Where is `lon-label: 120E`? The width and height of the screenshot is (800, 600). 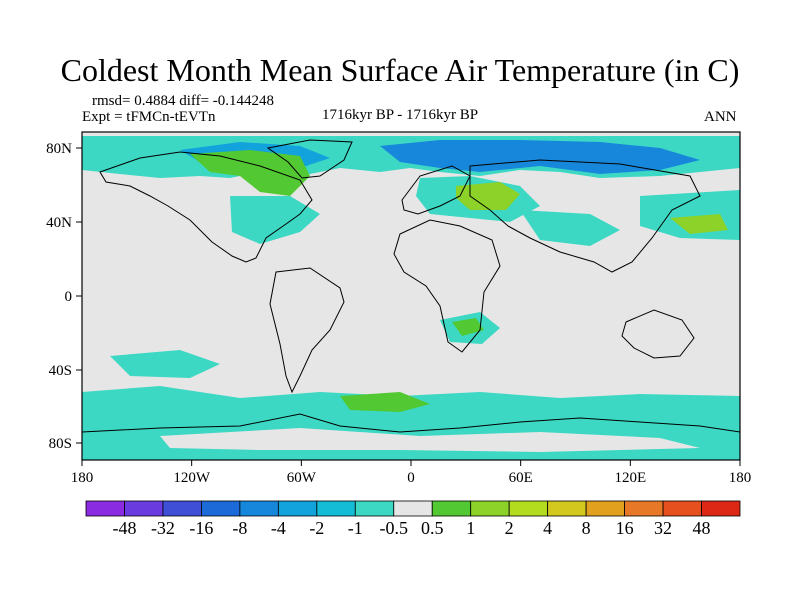
lon-label: 120E is located at coordinates (630, 478).